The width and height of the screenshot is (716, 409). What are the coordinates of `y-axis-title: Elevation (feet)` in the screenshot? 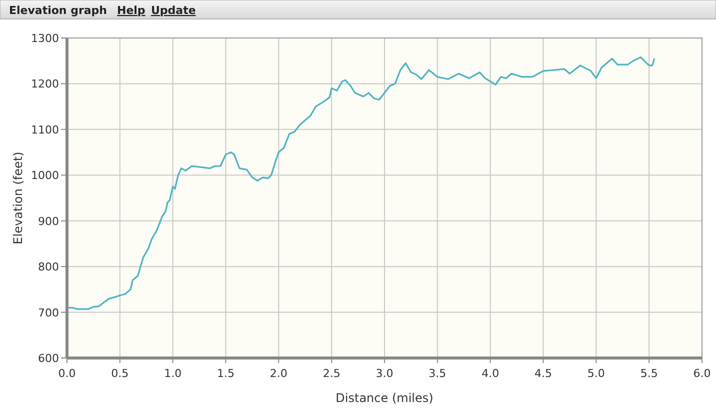 It's located at (18, 198).